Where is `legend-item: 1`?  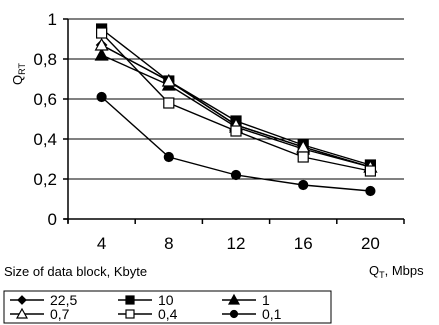
legend-item: 1 is located at coordinates (246, 300).